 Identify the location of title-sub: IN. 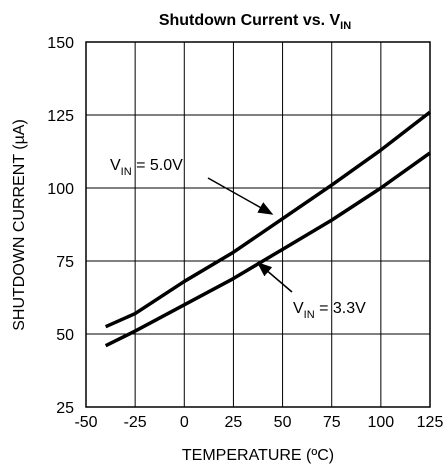
(345, 26).